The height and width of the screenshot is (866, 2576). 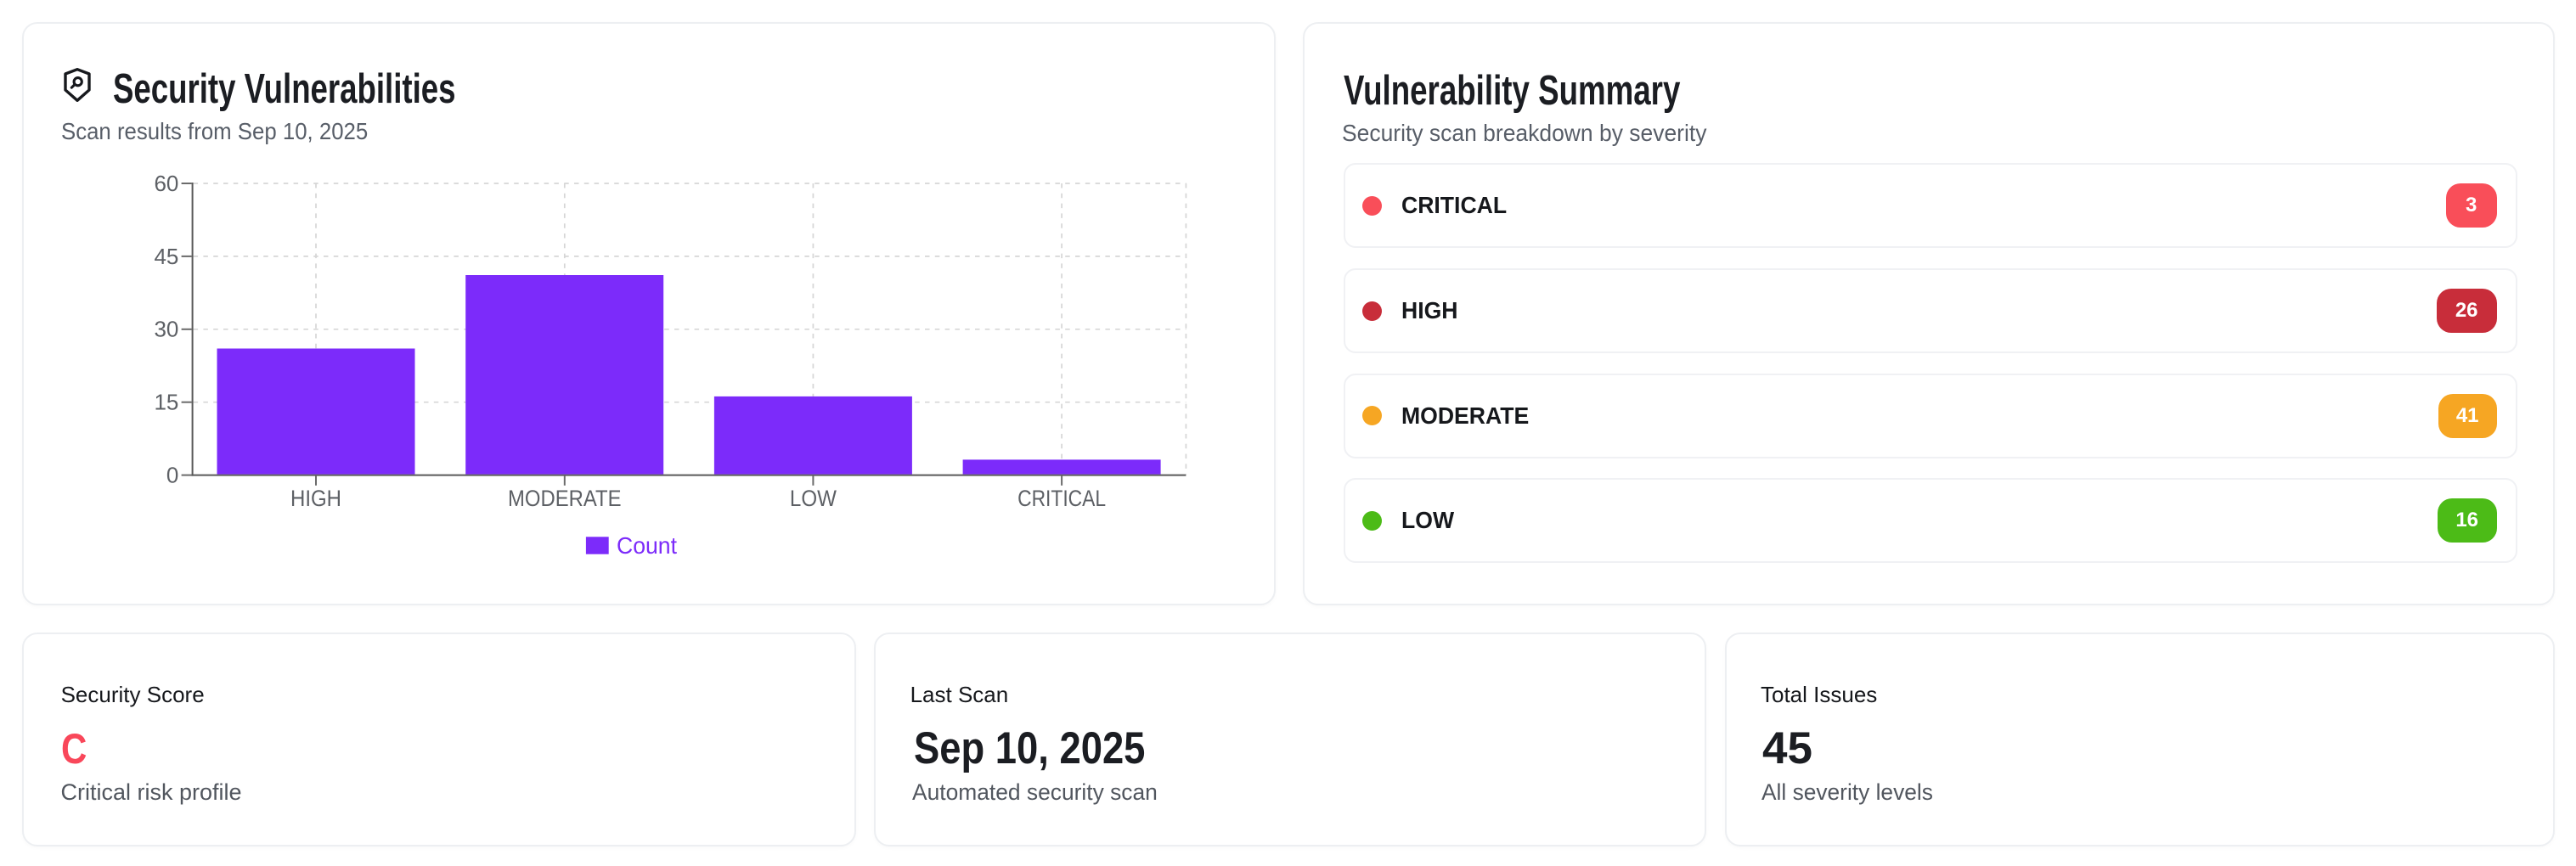 I want to click on svg-text: LOW, so click(x=813, y=498).